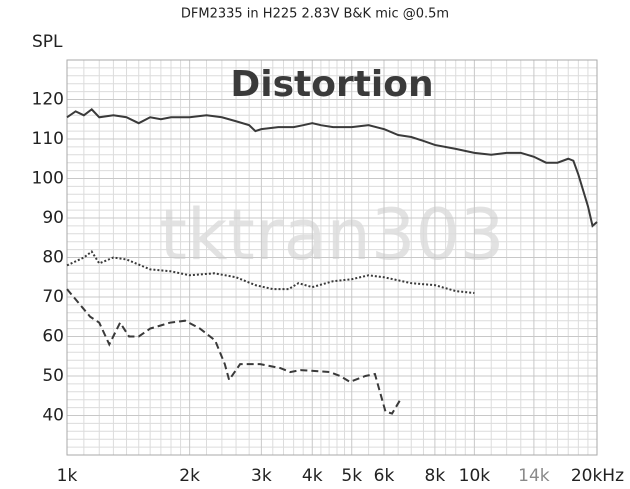 The height and width of the screenshot is (489, 630). Describe the element at coordinates (312, 476) in the screenshot. I see `x-tick-label: 4k` at that location.